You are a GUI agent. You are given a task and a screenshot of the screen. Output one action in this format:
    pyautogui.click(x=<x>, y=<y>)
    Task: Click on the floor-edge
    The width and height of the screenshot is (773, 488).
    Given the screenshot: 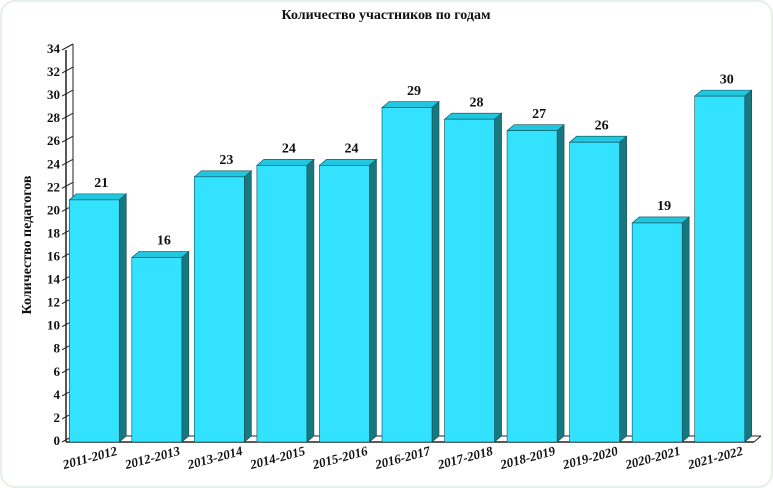 What is the action you would take?
    pyautogui.click(x=757, y=439)
    